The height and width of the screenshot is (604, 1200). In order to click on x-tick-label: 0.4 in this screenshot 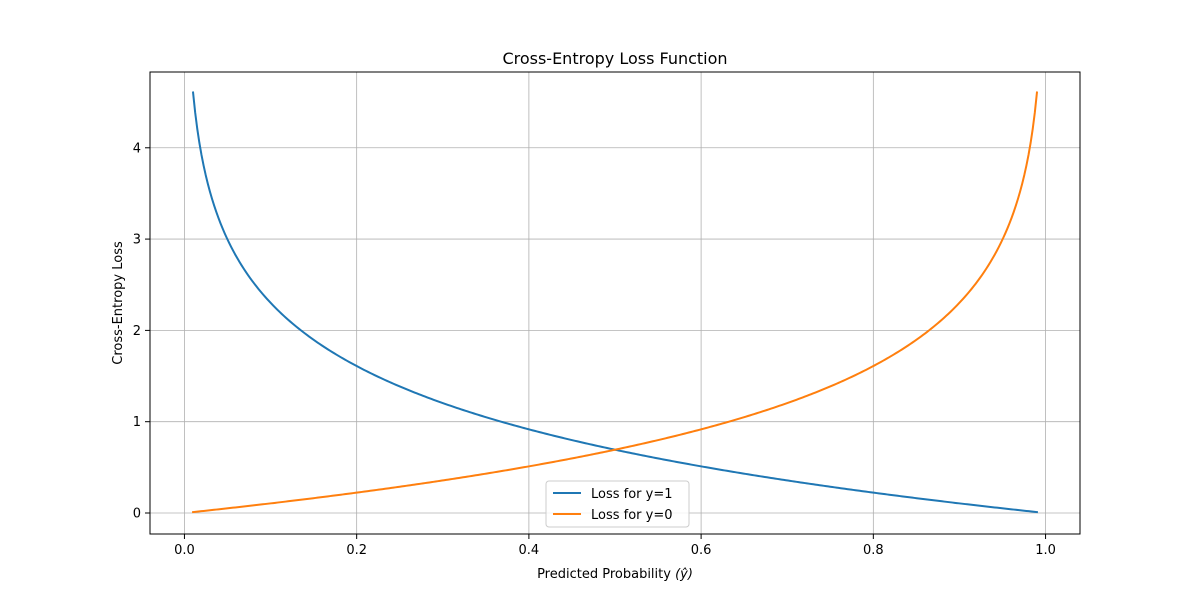, I will do `click(529, 550)`.